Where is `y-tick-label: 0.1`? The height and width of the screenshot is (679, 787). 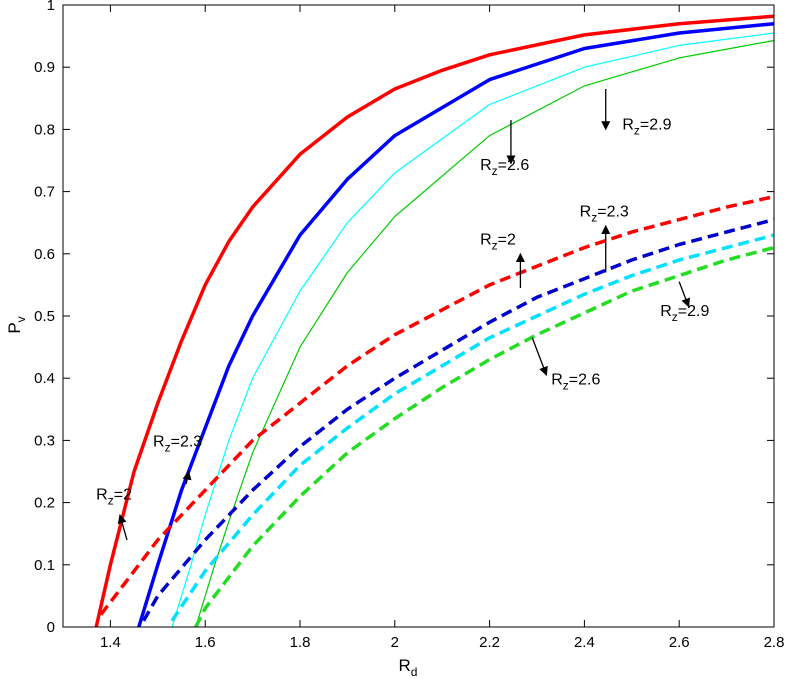 y-tick-label: 0.1 is located at coordinates (44, 565).